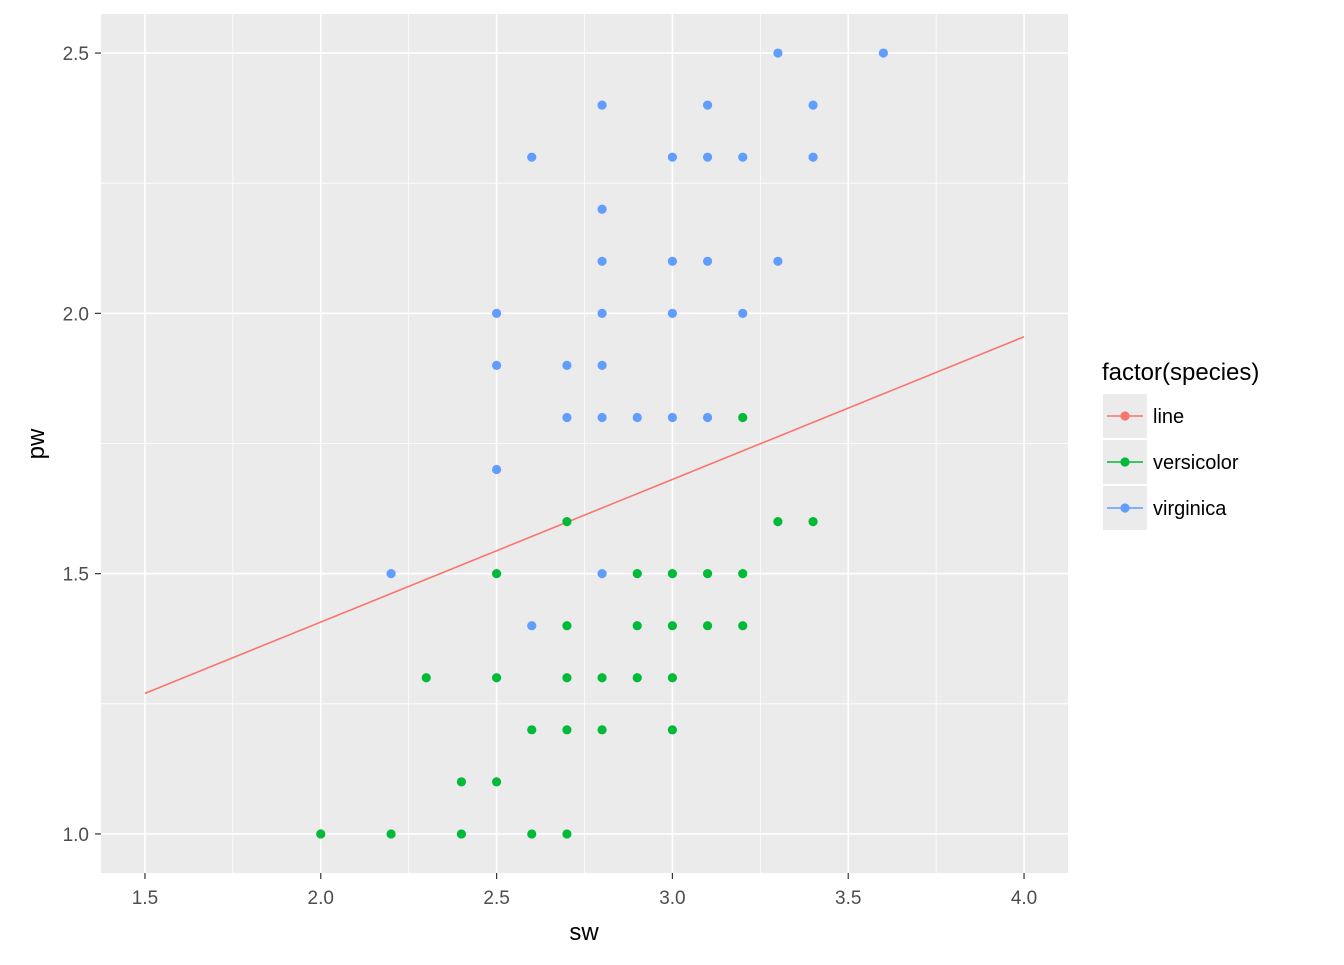  What do you see at coordinates (145, 898) in the screenshot?
I see `x-tick-label: 1.5` at bounding box center [145, 898].